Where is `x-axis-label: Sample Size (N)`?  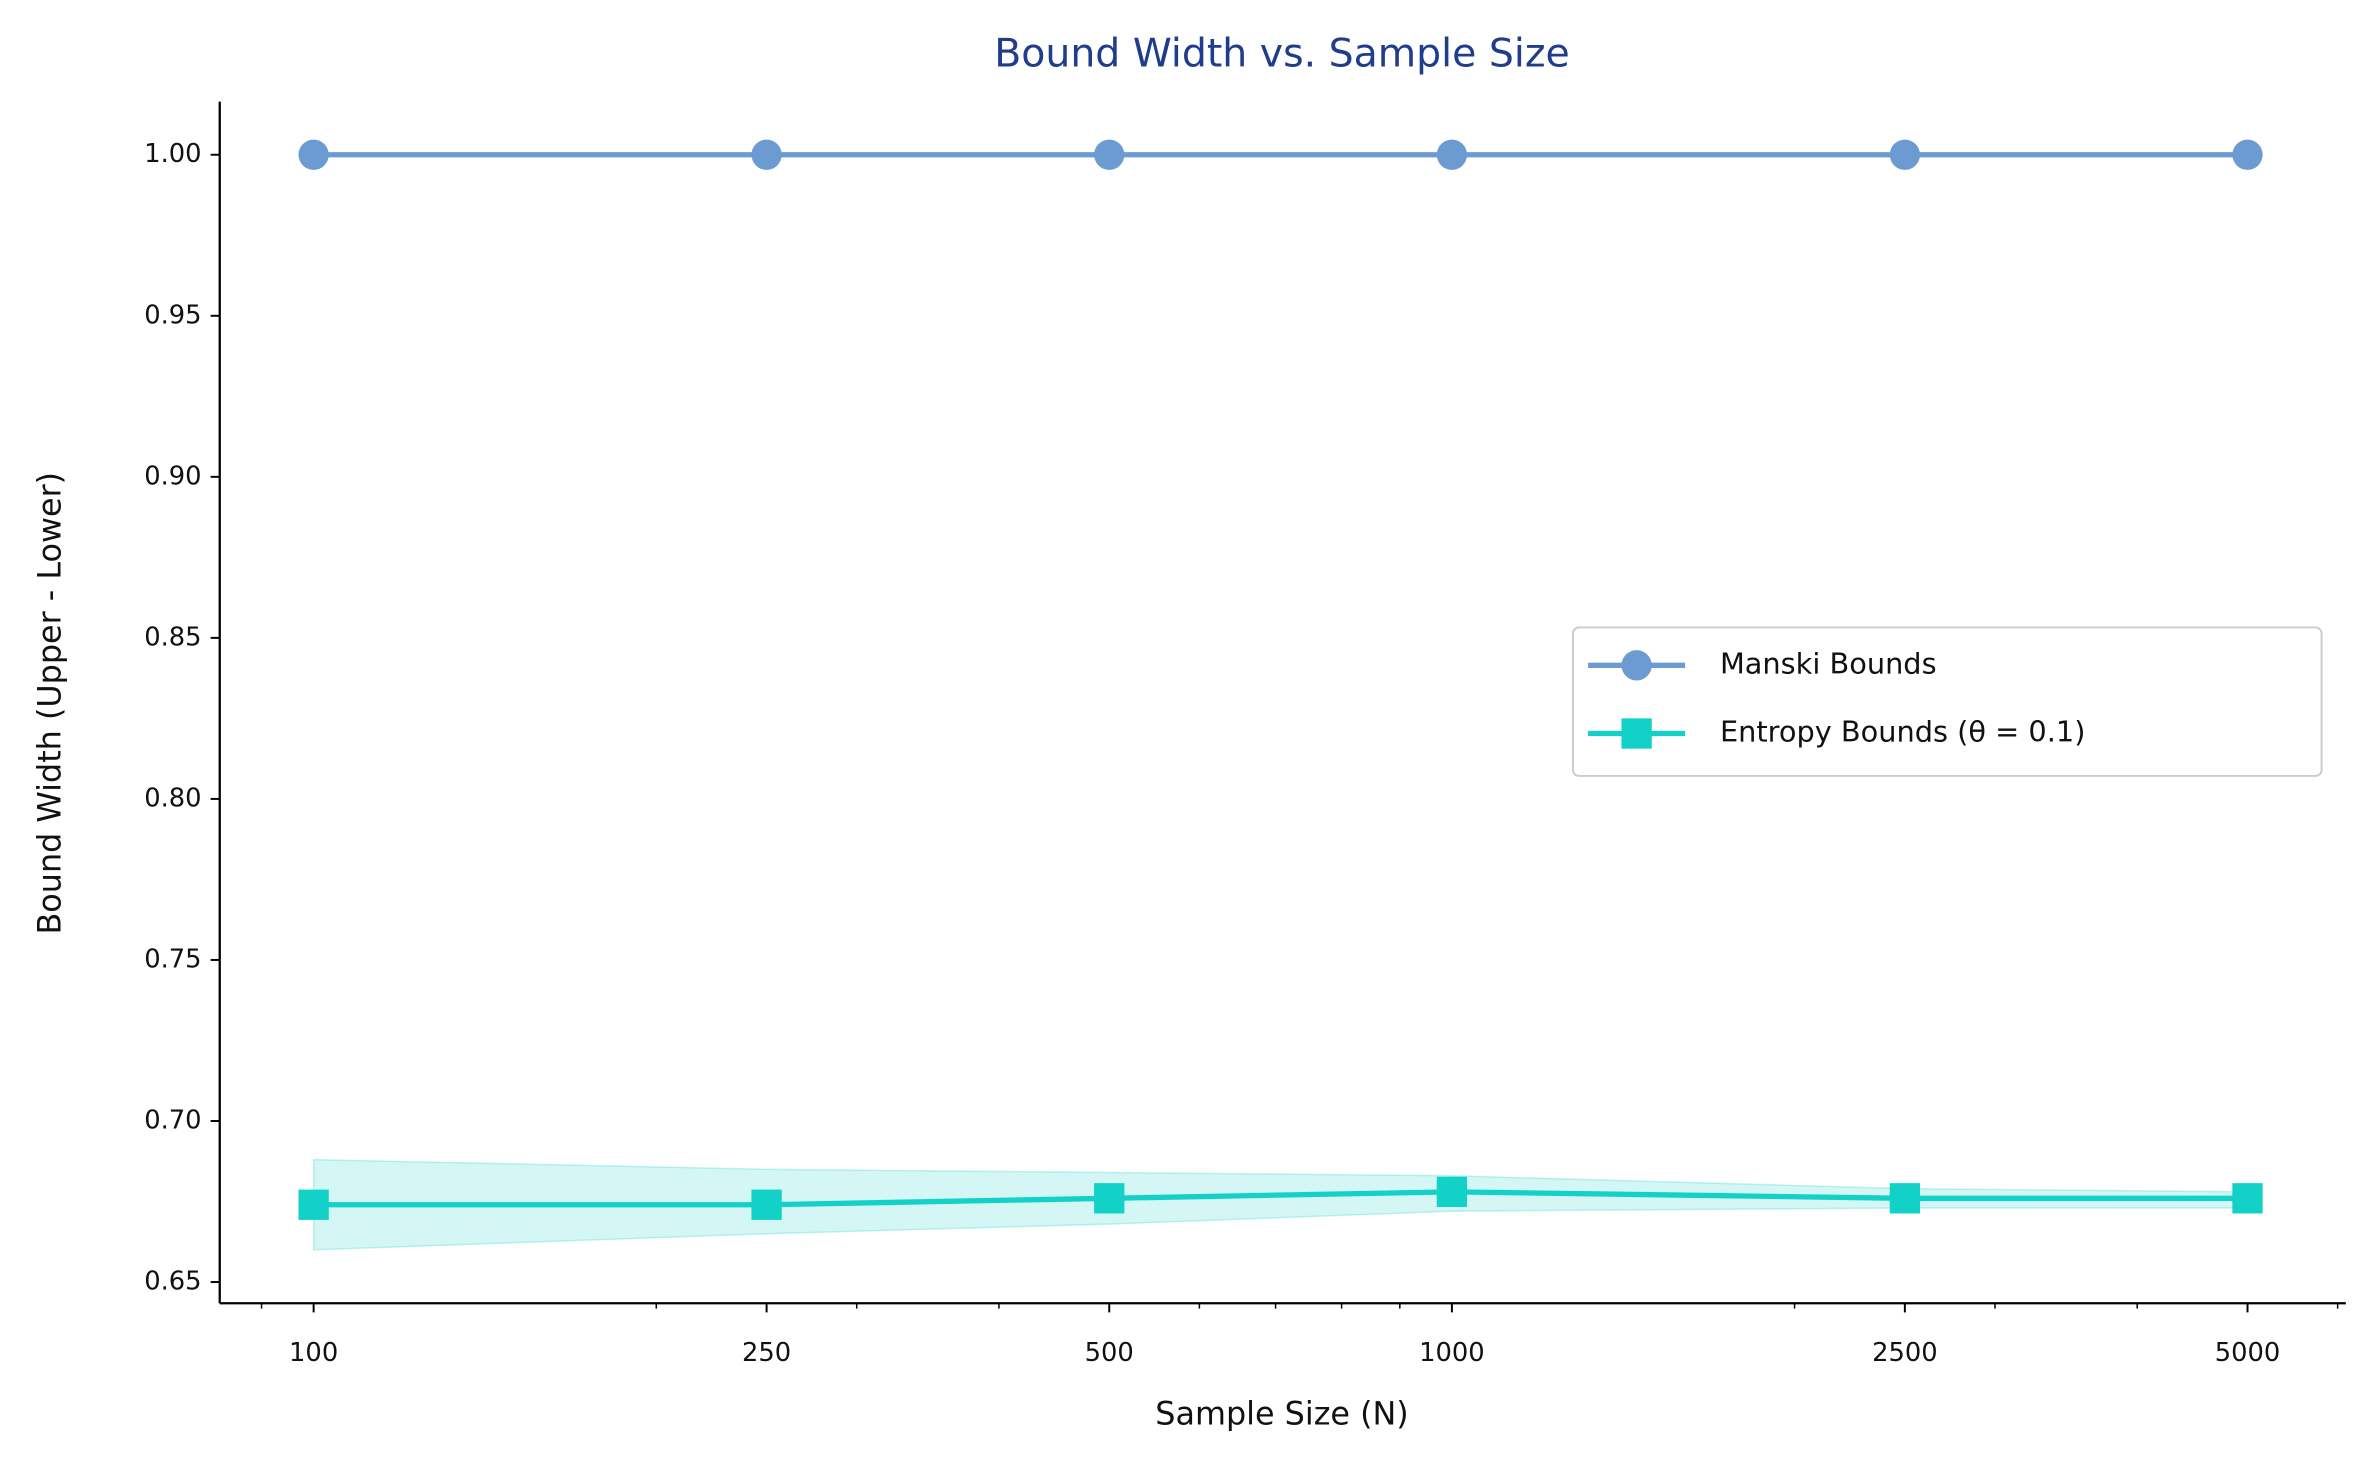
x-axis-label: Sample Size (N) is located at coordinates (1281, 1413).